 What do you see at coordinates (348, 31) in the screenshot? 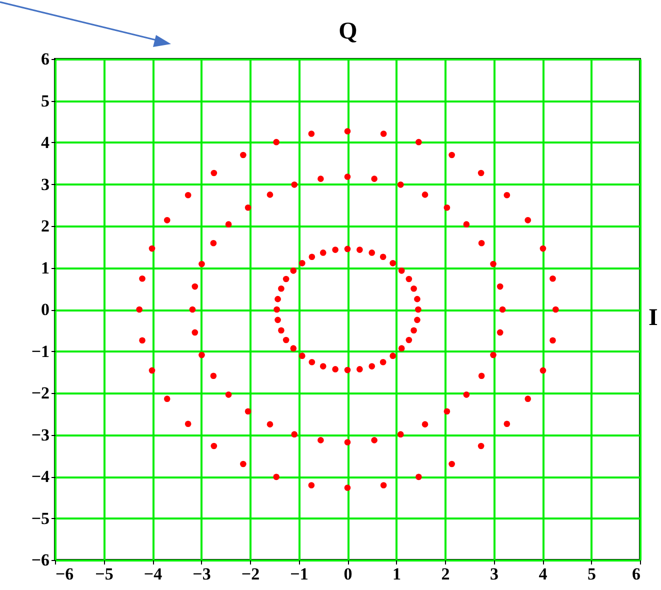
I see `y-axis-title: Q` at bounding box center [348, 31].